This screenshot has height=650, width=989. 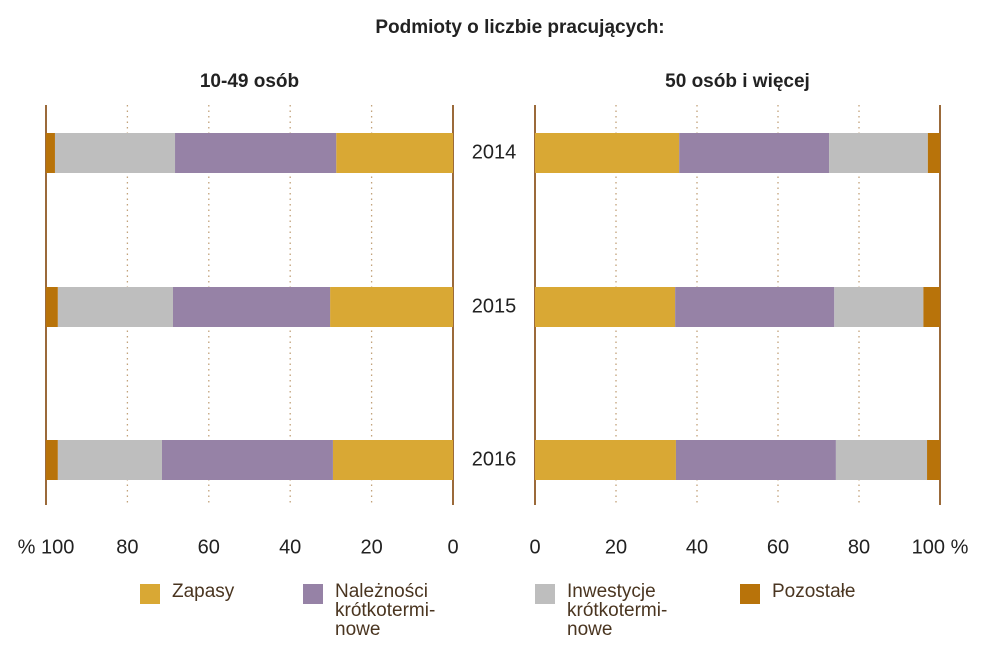 What do you see at coordinates (617, 610) in the screenshot?
I see `legend-label: Inwestycje krótkotermi- nowe` at bounding box center [617, 610].